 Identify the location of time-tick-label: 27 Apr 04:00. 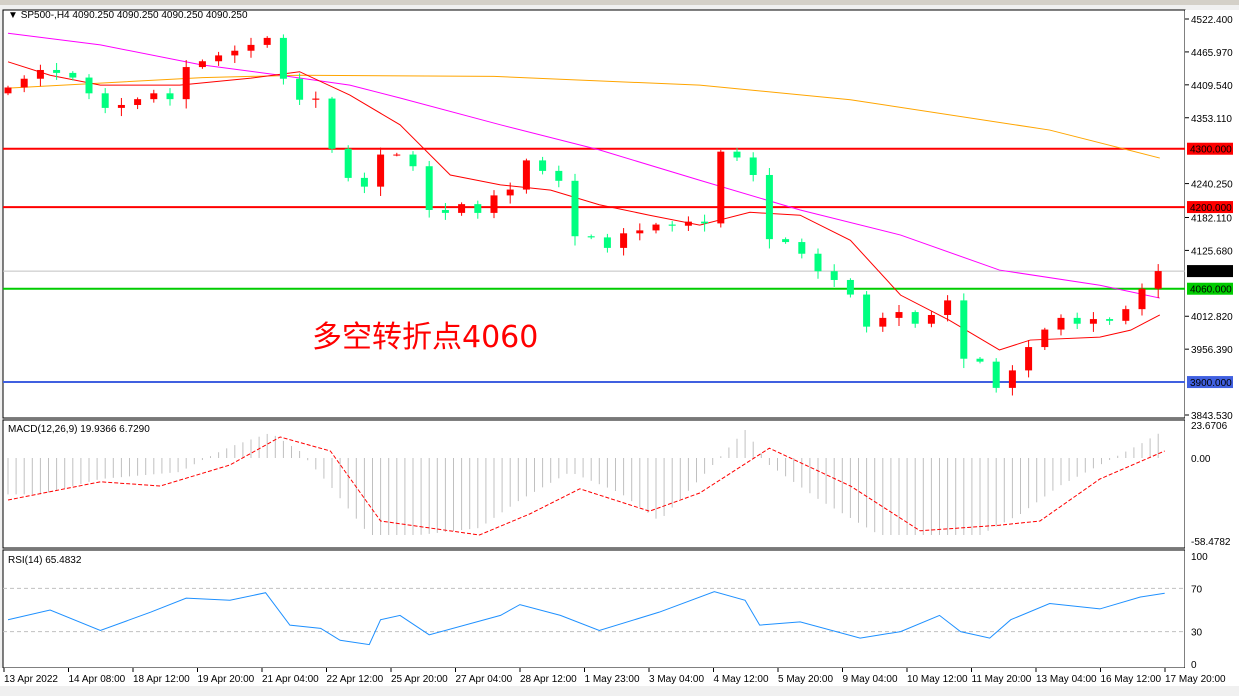
(484, 679).